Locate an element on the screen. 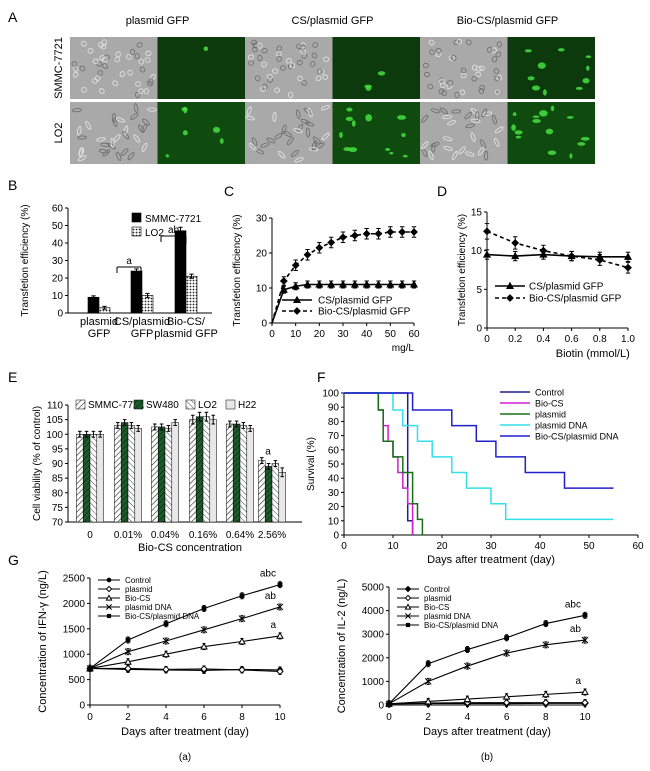 This screenshot has width=650, height=771. panel-ga-legend-label: plasmid is located at coordinates (139, 589).